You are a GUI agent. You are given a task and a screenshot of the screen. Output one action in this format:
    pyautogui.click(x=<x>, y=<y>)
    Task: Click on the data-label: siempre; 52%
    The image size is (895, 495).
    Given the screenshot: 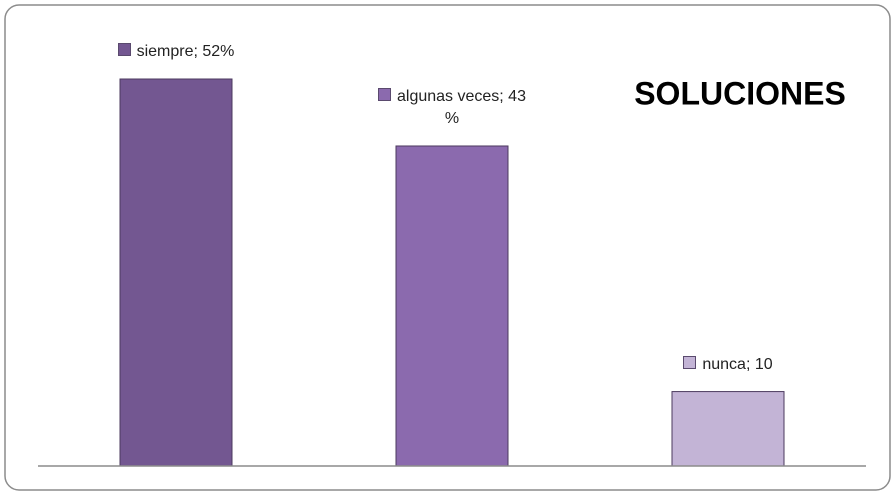 What is the action you would take?
    pyautogui.click(x=176, y=52)
    